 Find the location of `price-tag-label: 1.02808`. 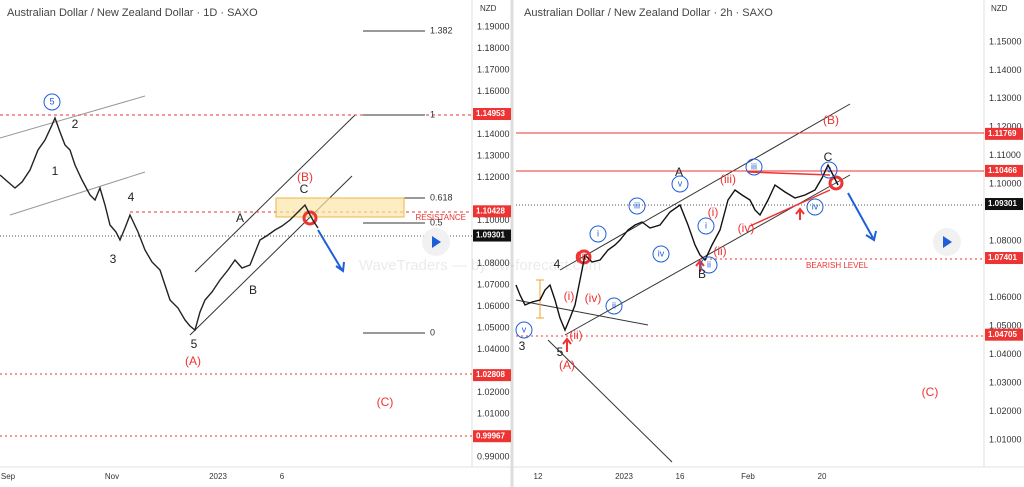

price-tag-label: 1.02808 is located at coordinates (490, 374).